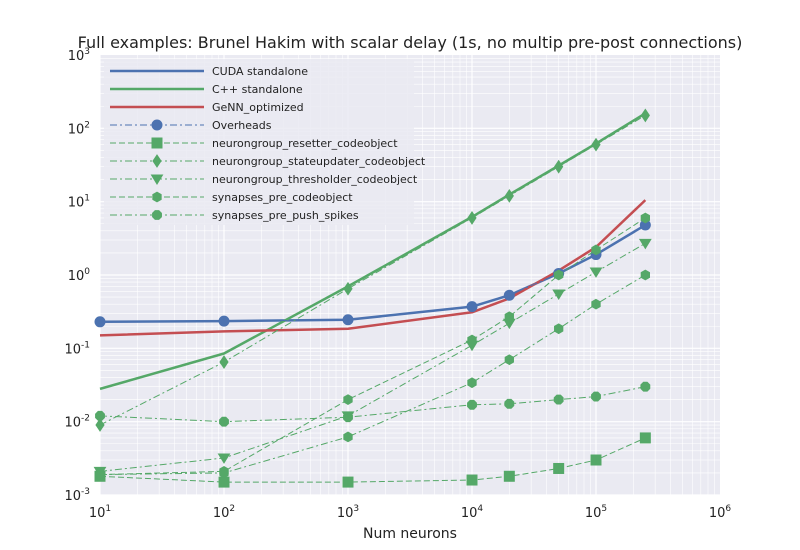  Describe the element at coordinates (315, 179) in the screenshot. I see `legend-label: neurongroup_thresholder_codeobject` at that location.